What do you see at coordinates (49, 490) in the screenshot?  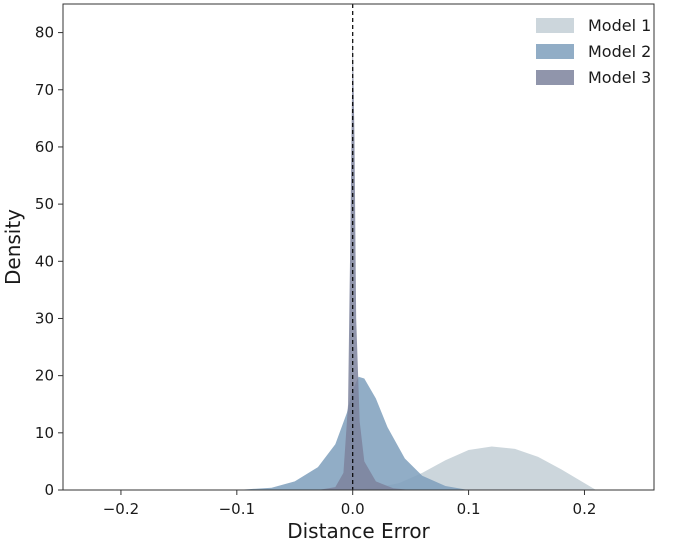 I see `y-tick-label: 0` at bounding box center [49, 490].